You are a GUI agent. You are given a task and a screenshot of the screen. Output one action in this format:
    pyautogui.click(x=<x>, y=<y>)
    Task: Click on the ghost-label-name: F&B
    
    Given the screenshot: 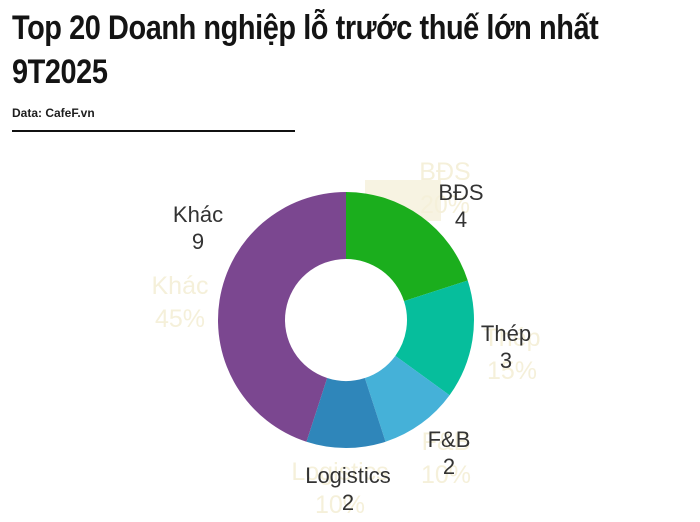 What is the action you would take?
    pyautogui.click(x=446, y=442)
    